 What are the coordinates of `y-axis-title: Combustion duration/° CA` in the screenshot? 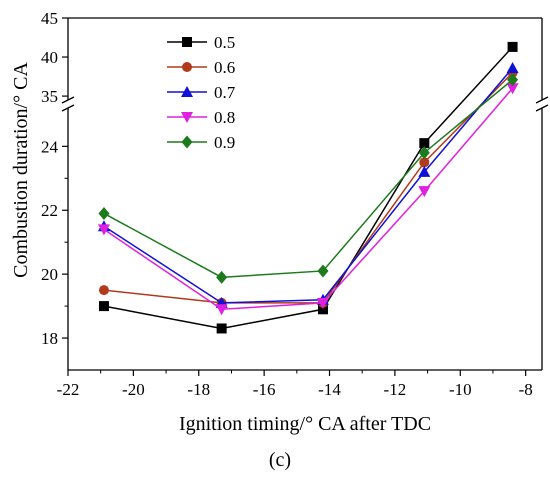 It's located at (21, 170).